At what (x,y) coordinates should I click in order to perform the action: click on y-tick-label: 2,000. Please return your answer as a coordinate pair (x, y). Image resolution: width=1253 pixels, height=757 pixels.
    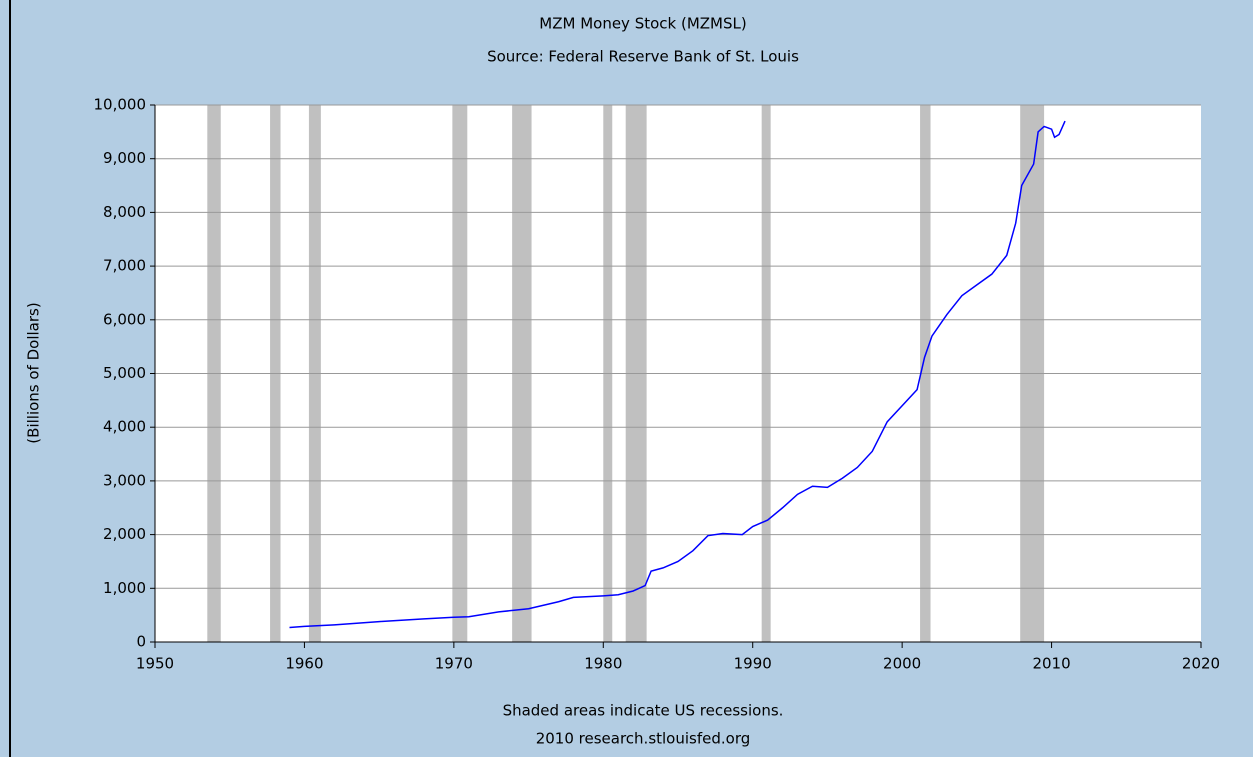
    Looking at the image, I should click on (124, 534).